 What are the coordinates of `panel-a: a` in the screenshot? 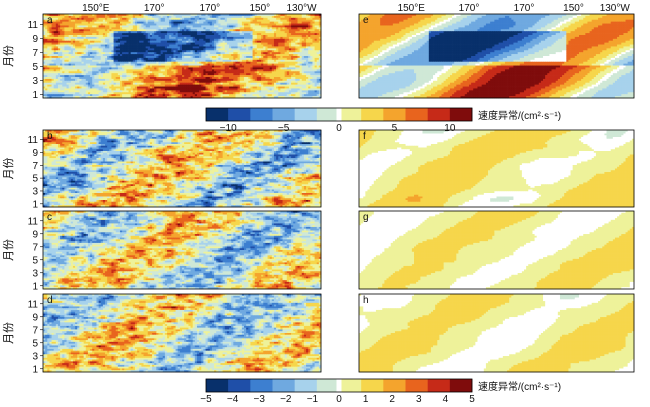 It's located at (182, 56).